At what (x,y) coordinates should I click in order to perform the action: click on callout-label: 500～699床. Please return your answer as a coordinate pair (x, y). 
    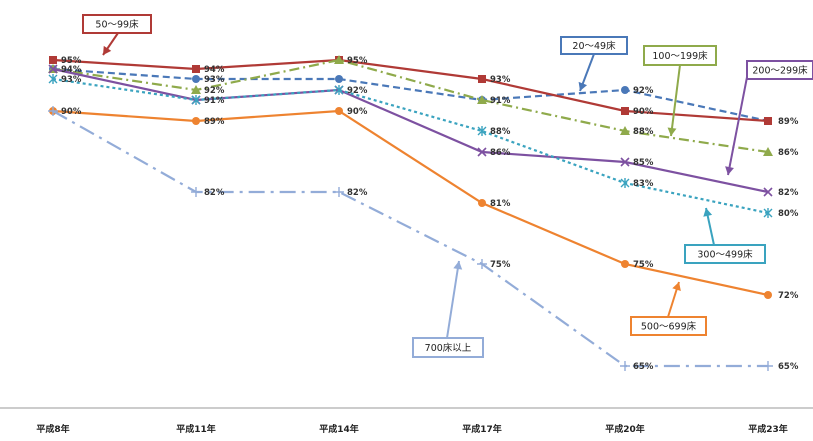
    Looking at the image, I should click on (669, 327).